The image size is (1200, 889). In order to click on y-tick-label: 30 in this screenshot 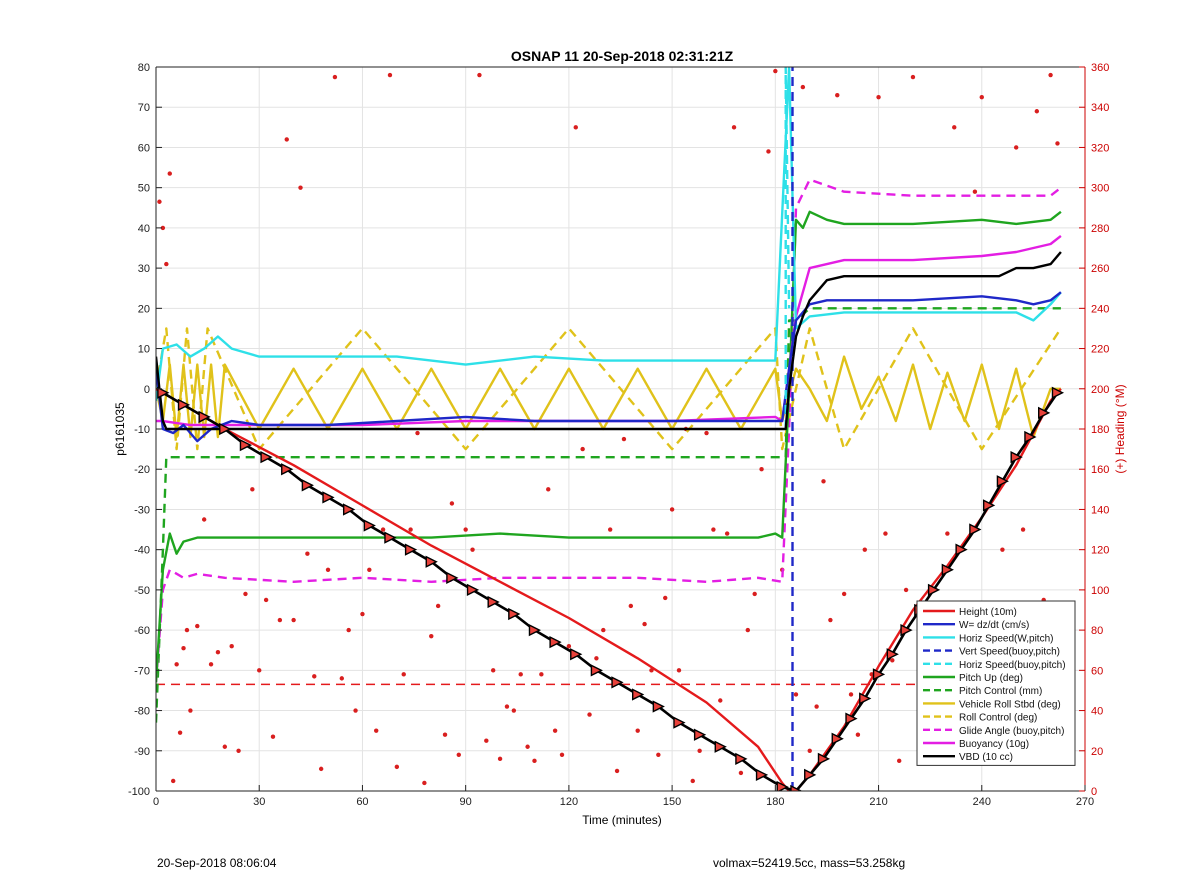, I will do `click(144, 269)`.